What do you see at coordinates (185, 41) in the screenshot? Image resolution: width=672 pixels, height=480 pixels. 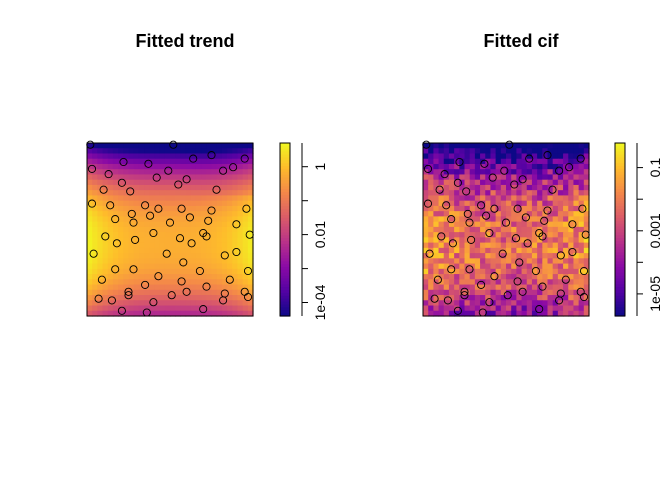 I see `chart-title: Fitted trend` at bounding box center [185, 41].